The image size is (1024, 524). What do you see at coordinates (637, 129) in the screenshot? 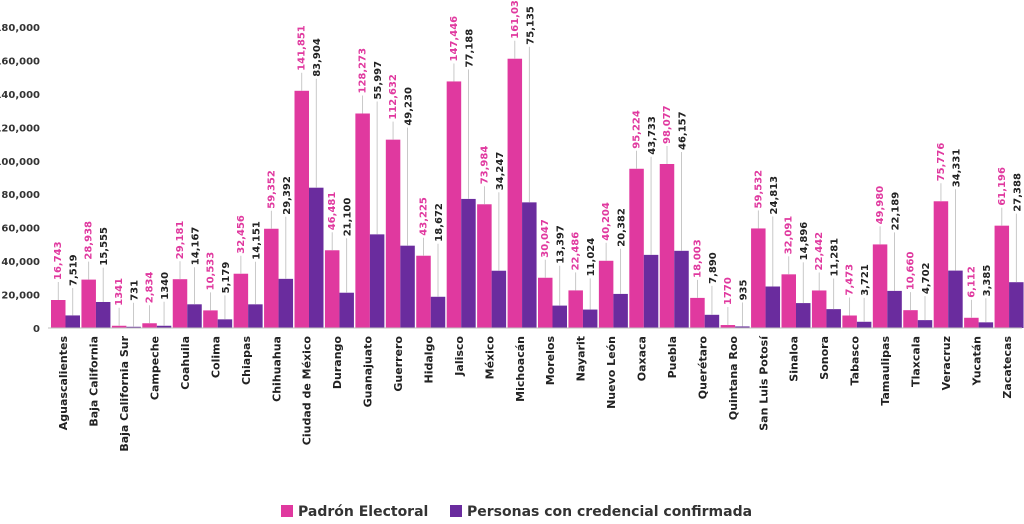
I see `data-label-padron: 95,224` at bounding box center [637, 129].